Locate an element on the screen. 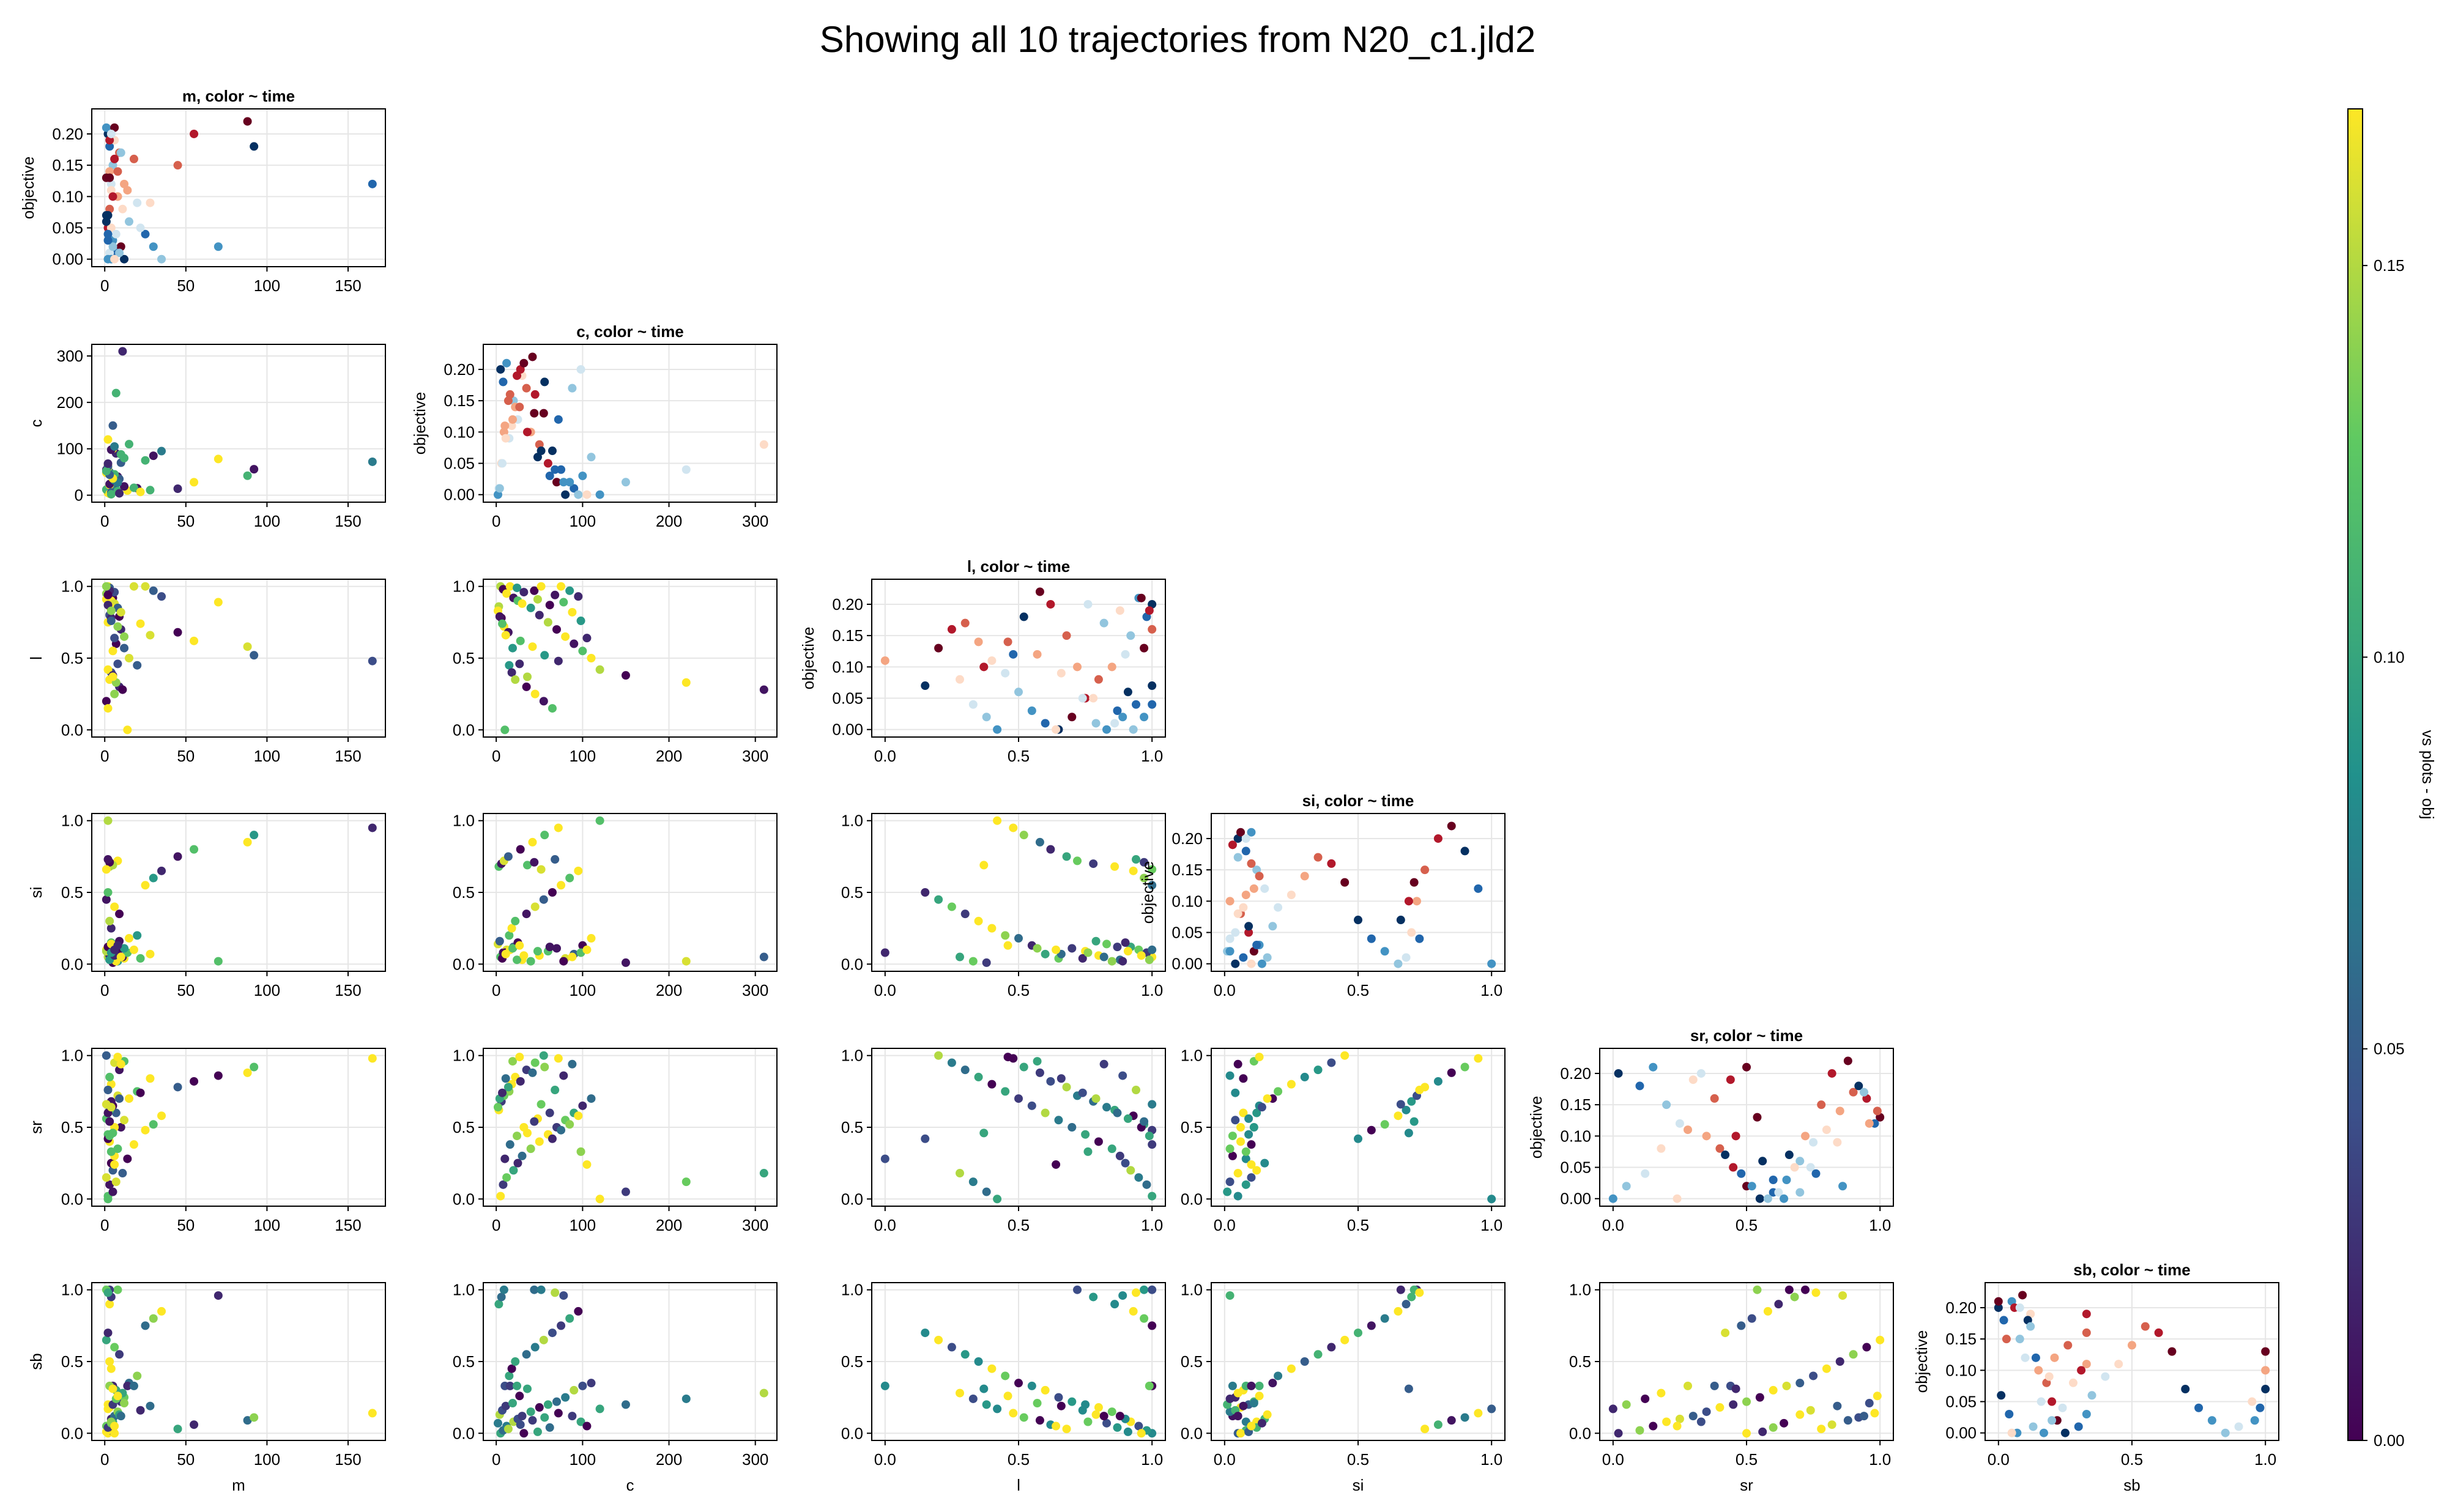  y-axis-label: sr is located at coordinates (36, 1127).